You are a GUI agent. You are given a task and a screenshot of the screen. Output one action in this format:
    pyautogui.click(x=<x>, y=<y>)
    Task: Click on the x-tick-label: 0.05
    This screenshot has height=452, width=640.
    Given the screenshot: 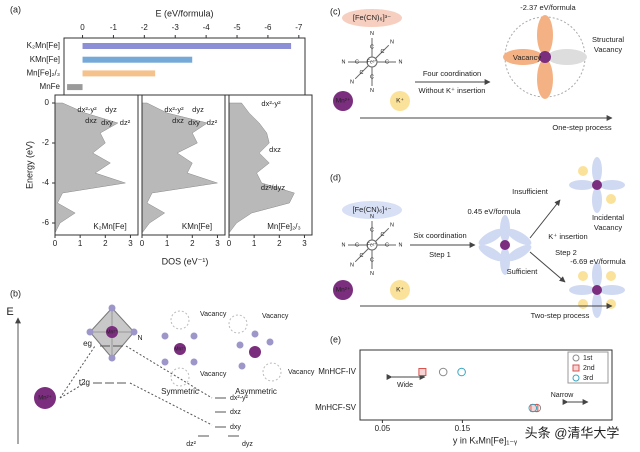 What is the action you would take?
    pyautogui.click(x=383, y=428)
    